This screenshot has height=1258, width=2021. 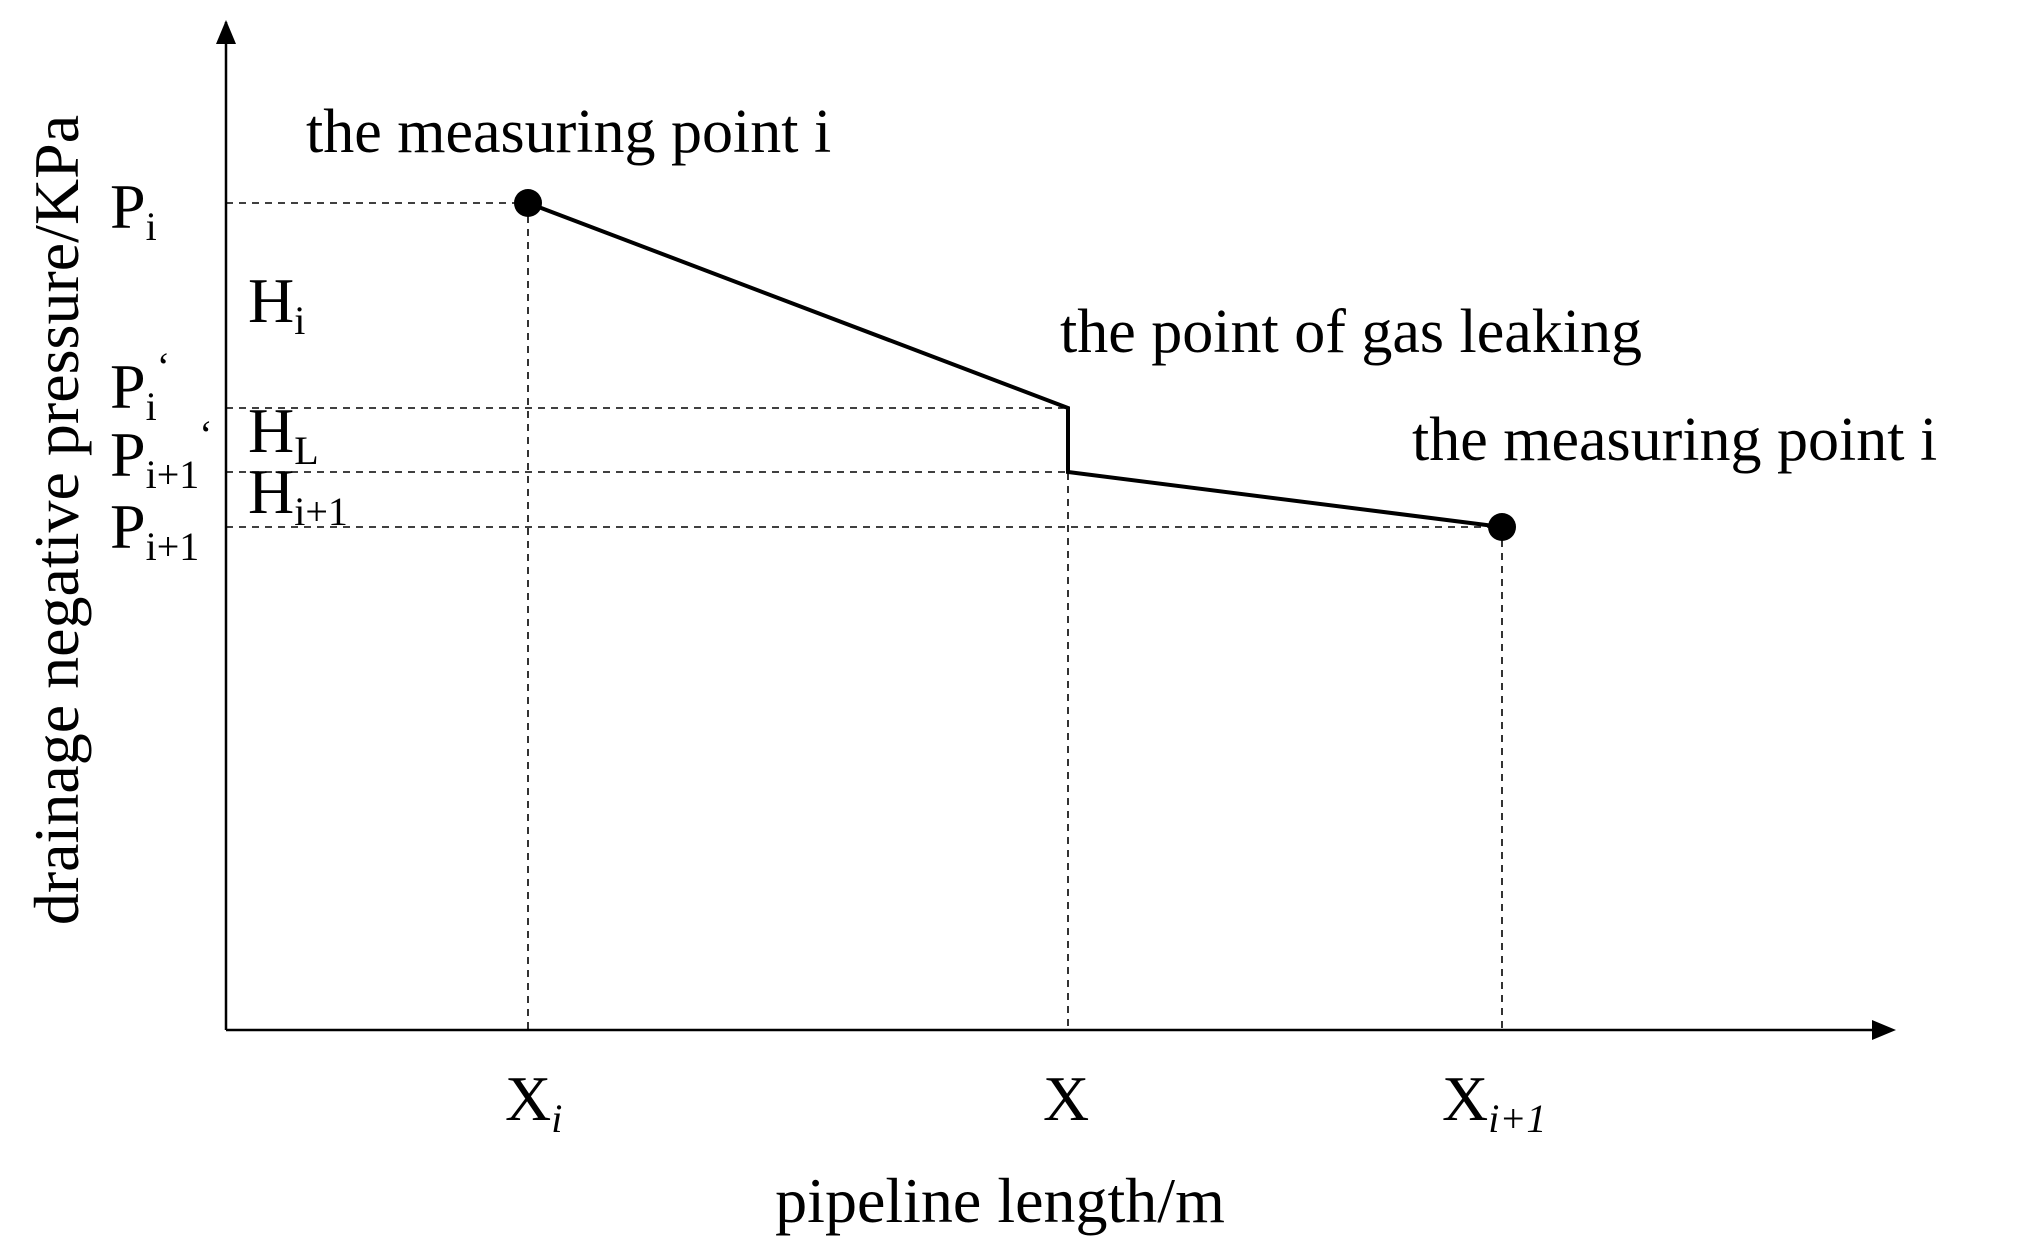 I want to click on tick-x-i: Xi, so click(x=533, y=1102).